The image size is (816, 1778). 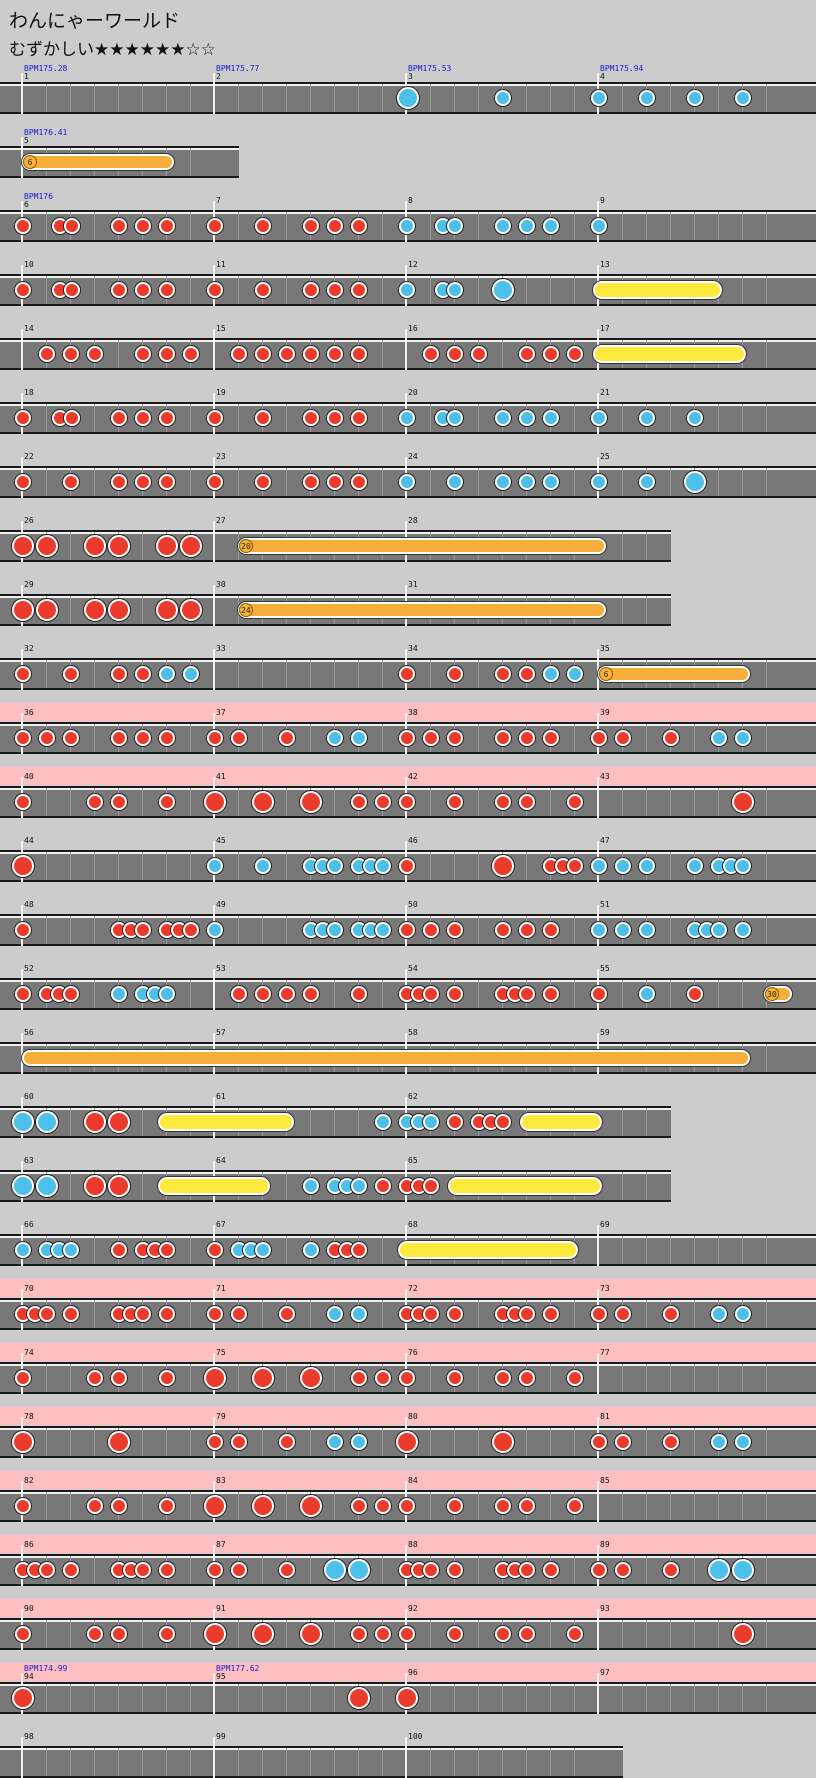 What do you see at coordinates (46, 132) in the screenshot?
I see `bpm-change-label: BPM176.41` at bounding box center [46, 132].